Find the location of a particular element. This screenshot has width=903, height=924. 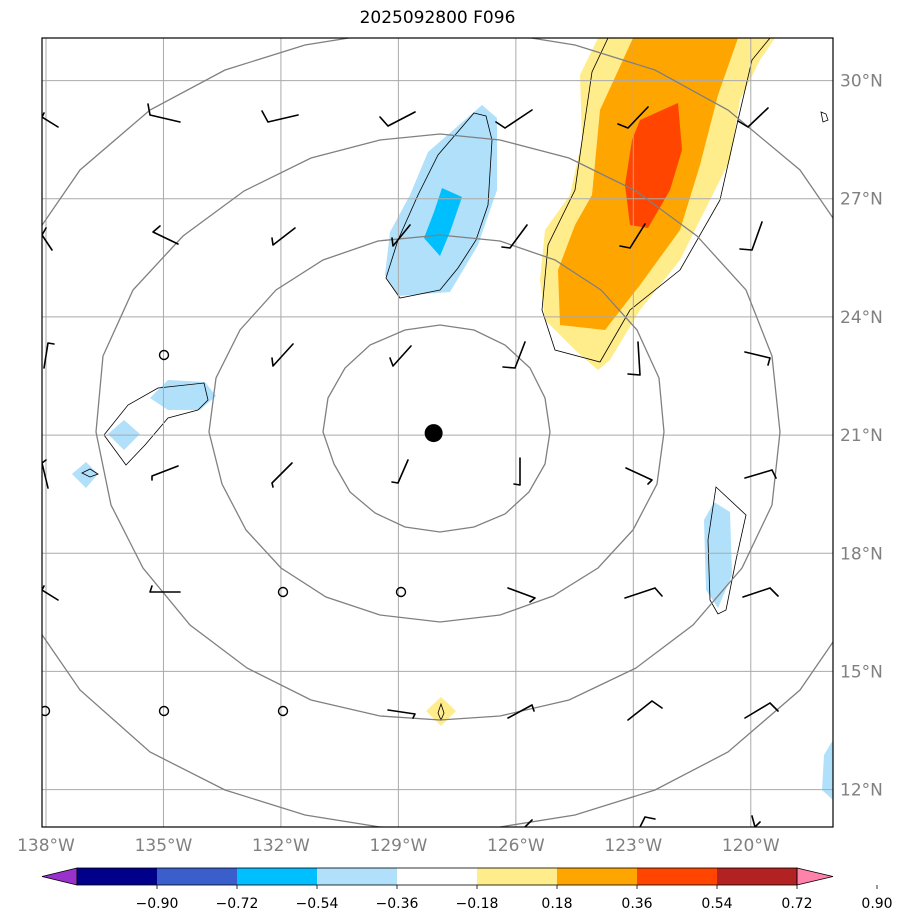

lat-label: 18°N is located at coordinates (861, 554).